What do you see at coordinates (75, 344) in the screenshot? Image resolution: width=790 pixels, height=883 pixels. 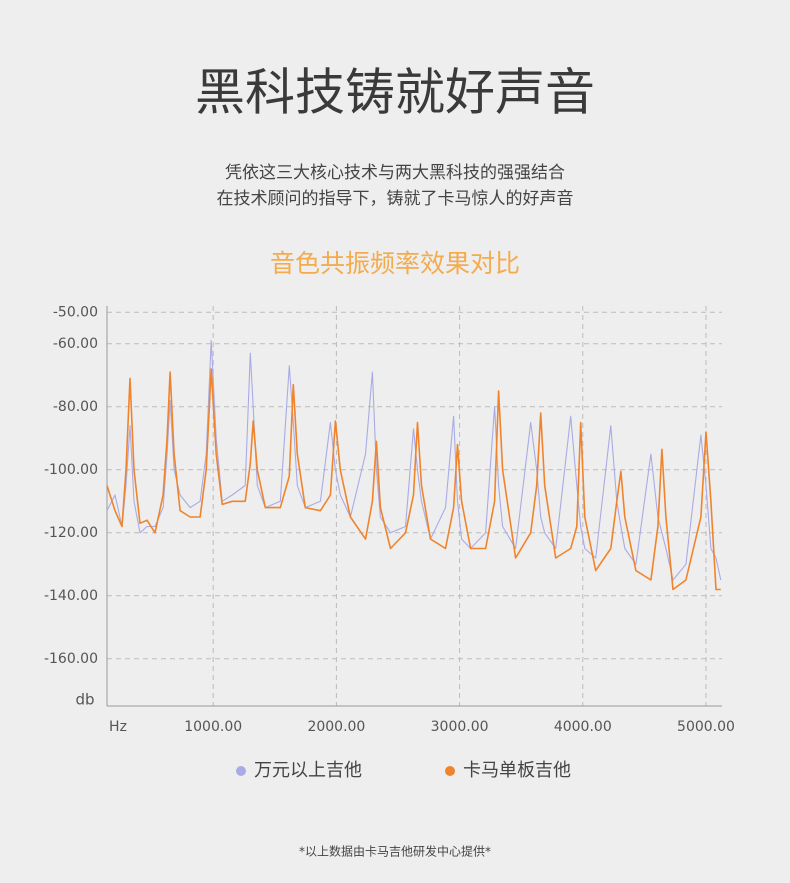 I see `y-tick-label: -60.00` at bounding box center [75, 344].